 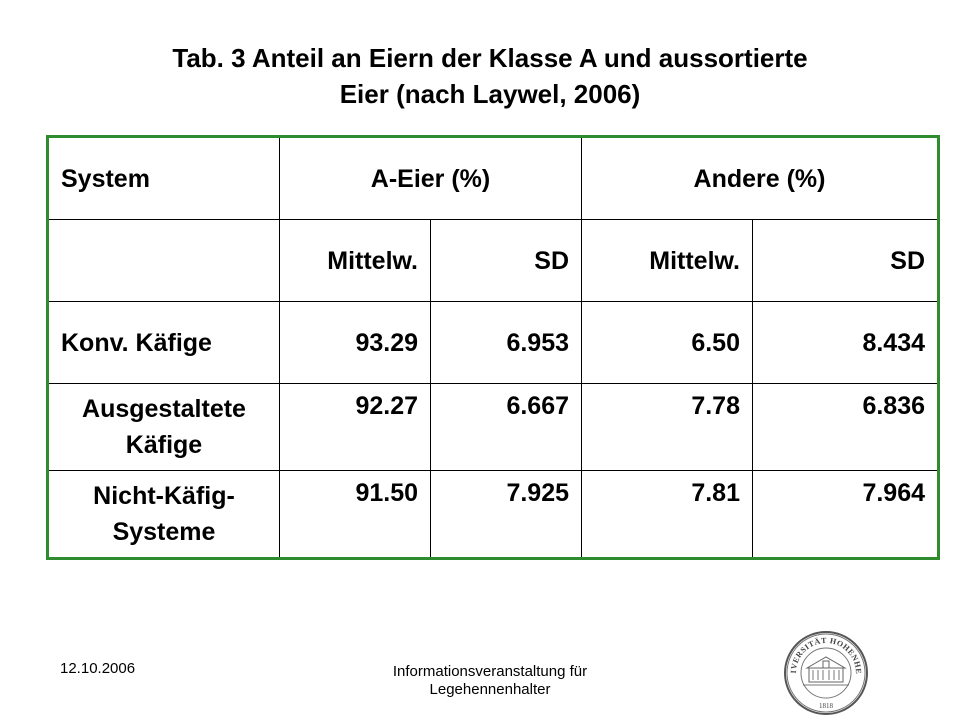 What do you see at coordinates (667, 514) in the screenshot?
I see `cell-value: 7.81` at bounding box center [667, 514].